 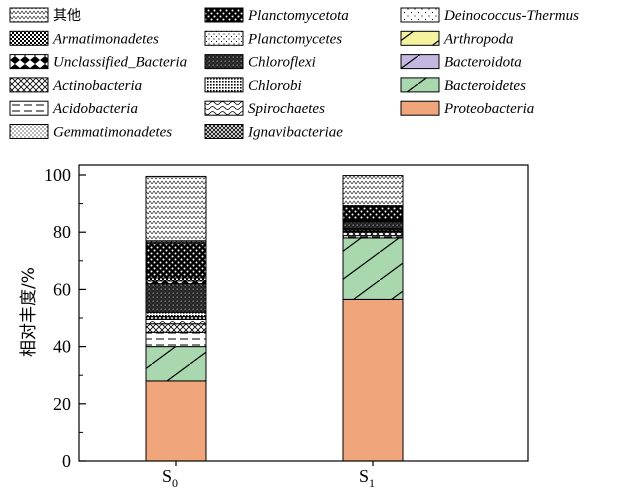 What do you see at coordinates (176, 261) in the screenshot?
I see `bar-segment-planctomycetota-s0` at bounding box center [176, 261].